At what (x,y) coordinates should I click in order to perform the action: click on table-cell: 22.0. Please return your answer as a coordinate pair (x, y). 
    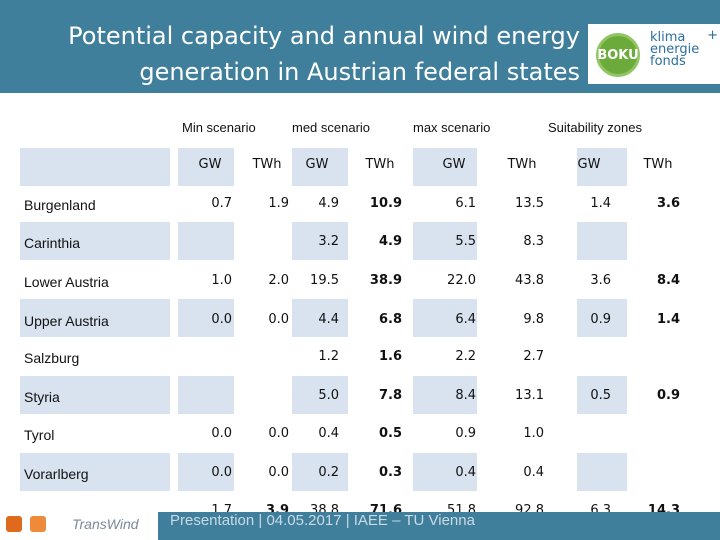
    Looking at the image, I should click on (461, 280).